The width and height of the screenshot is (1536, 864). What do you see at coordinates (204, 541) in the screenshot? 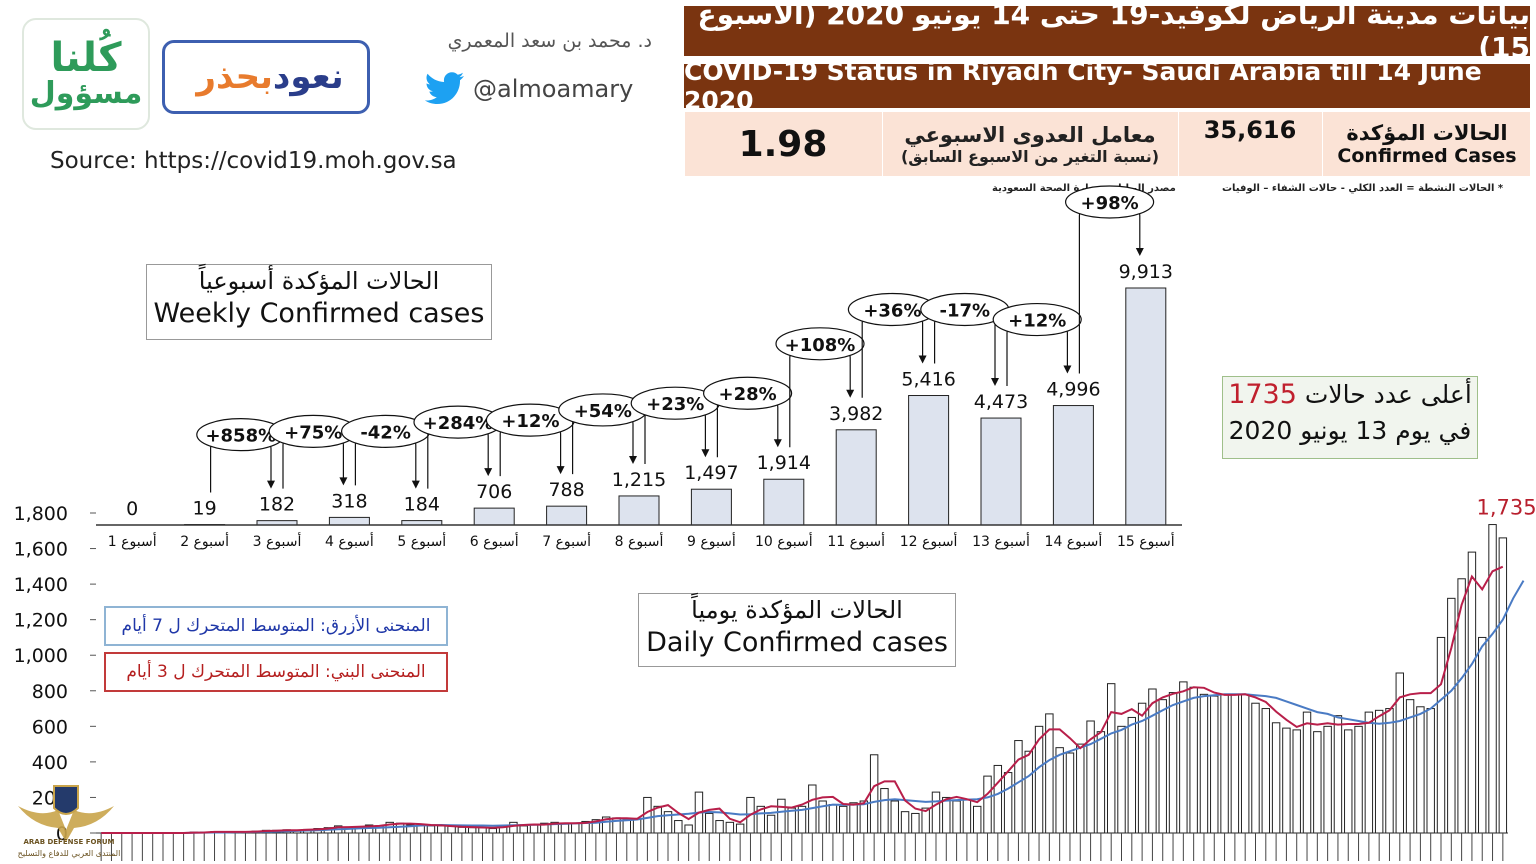
I see `weekly-category-label: أسبوع 2` at bounding box center [204, 541].